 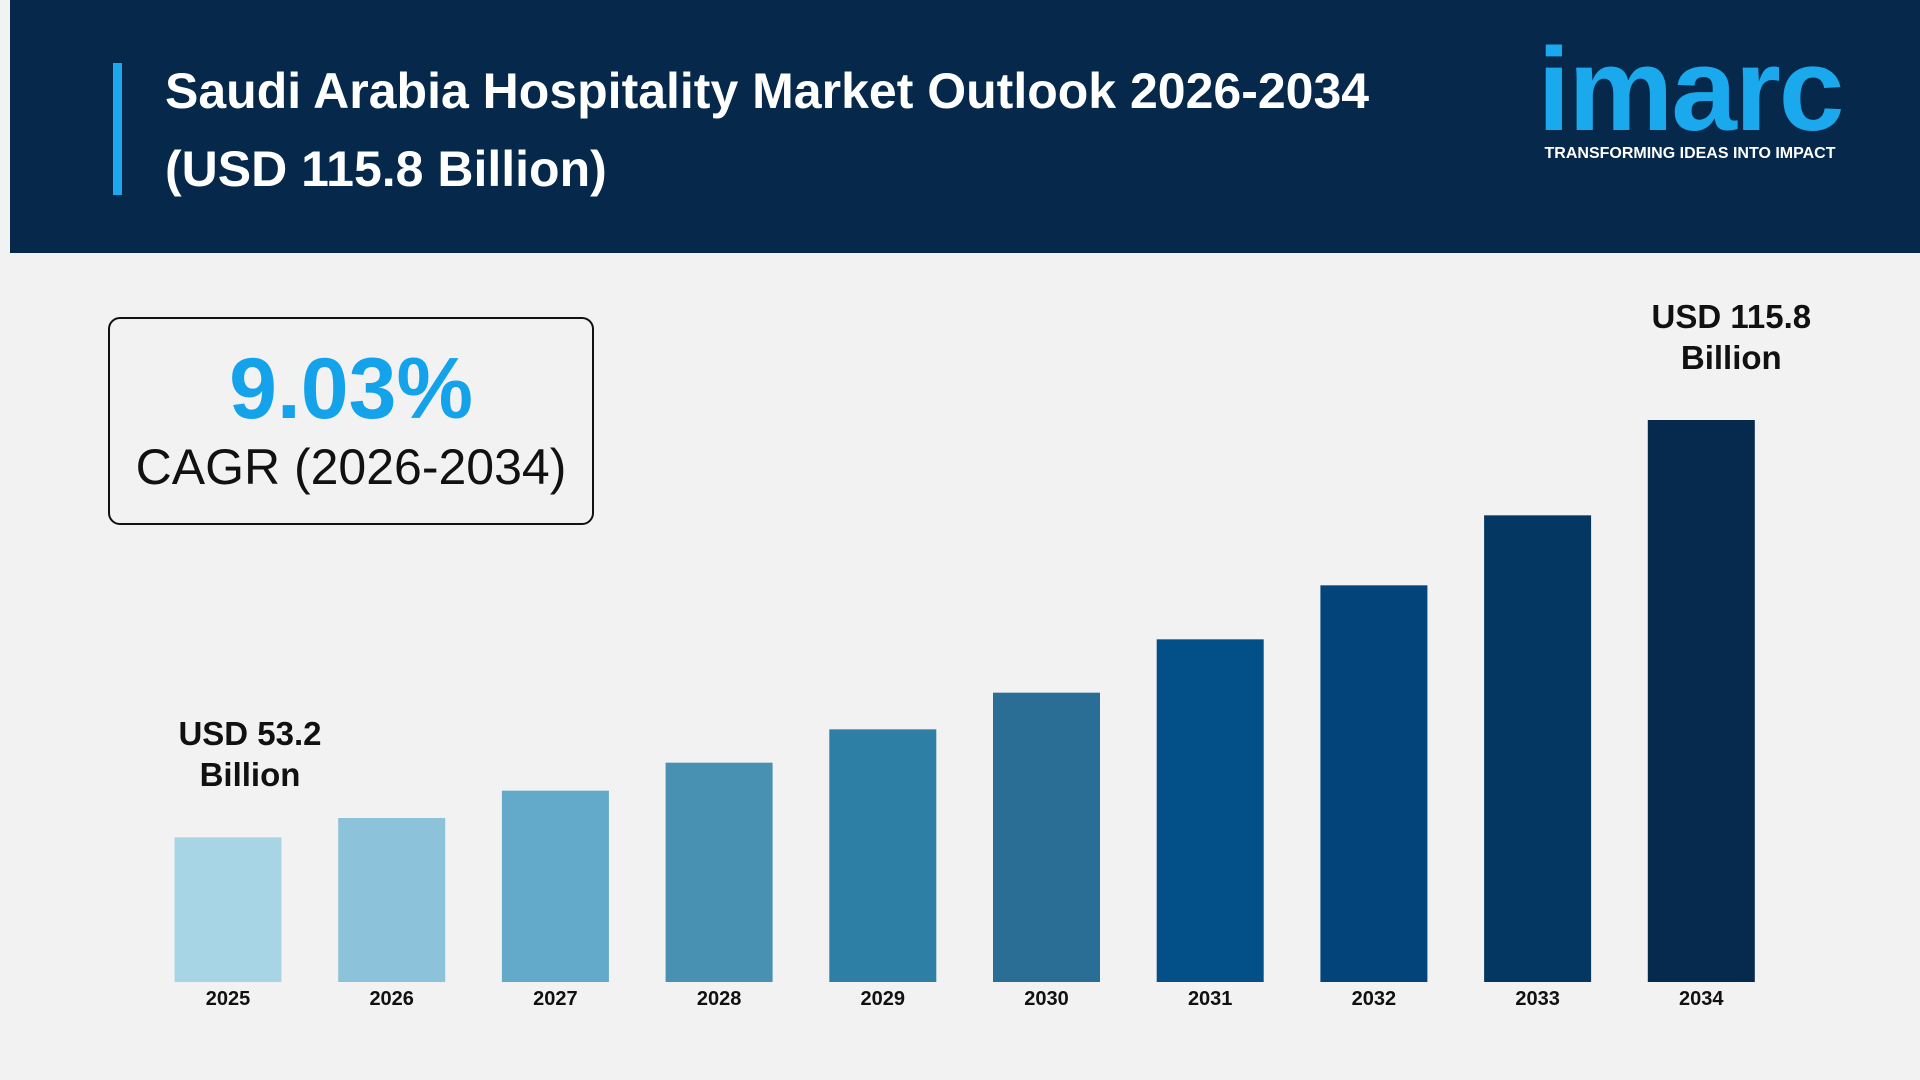 I want to click on x-tick-label: 2027, so click(x=555, y=999).